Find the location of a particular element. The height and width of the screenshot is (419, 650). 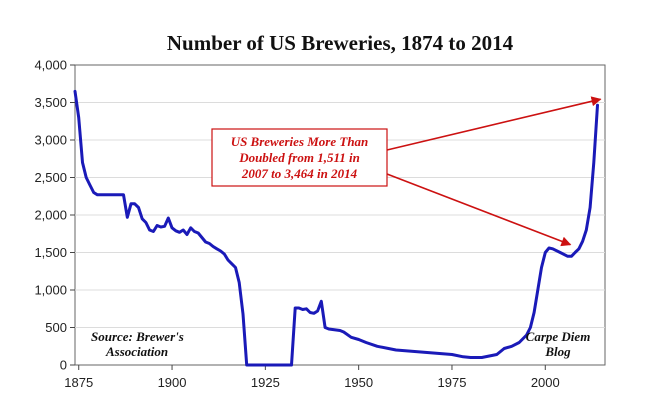

y-tick-label: 2,000 is located at coordinates (50, 215).